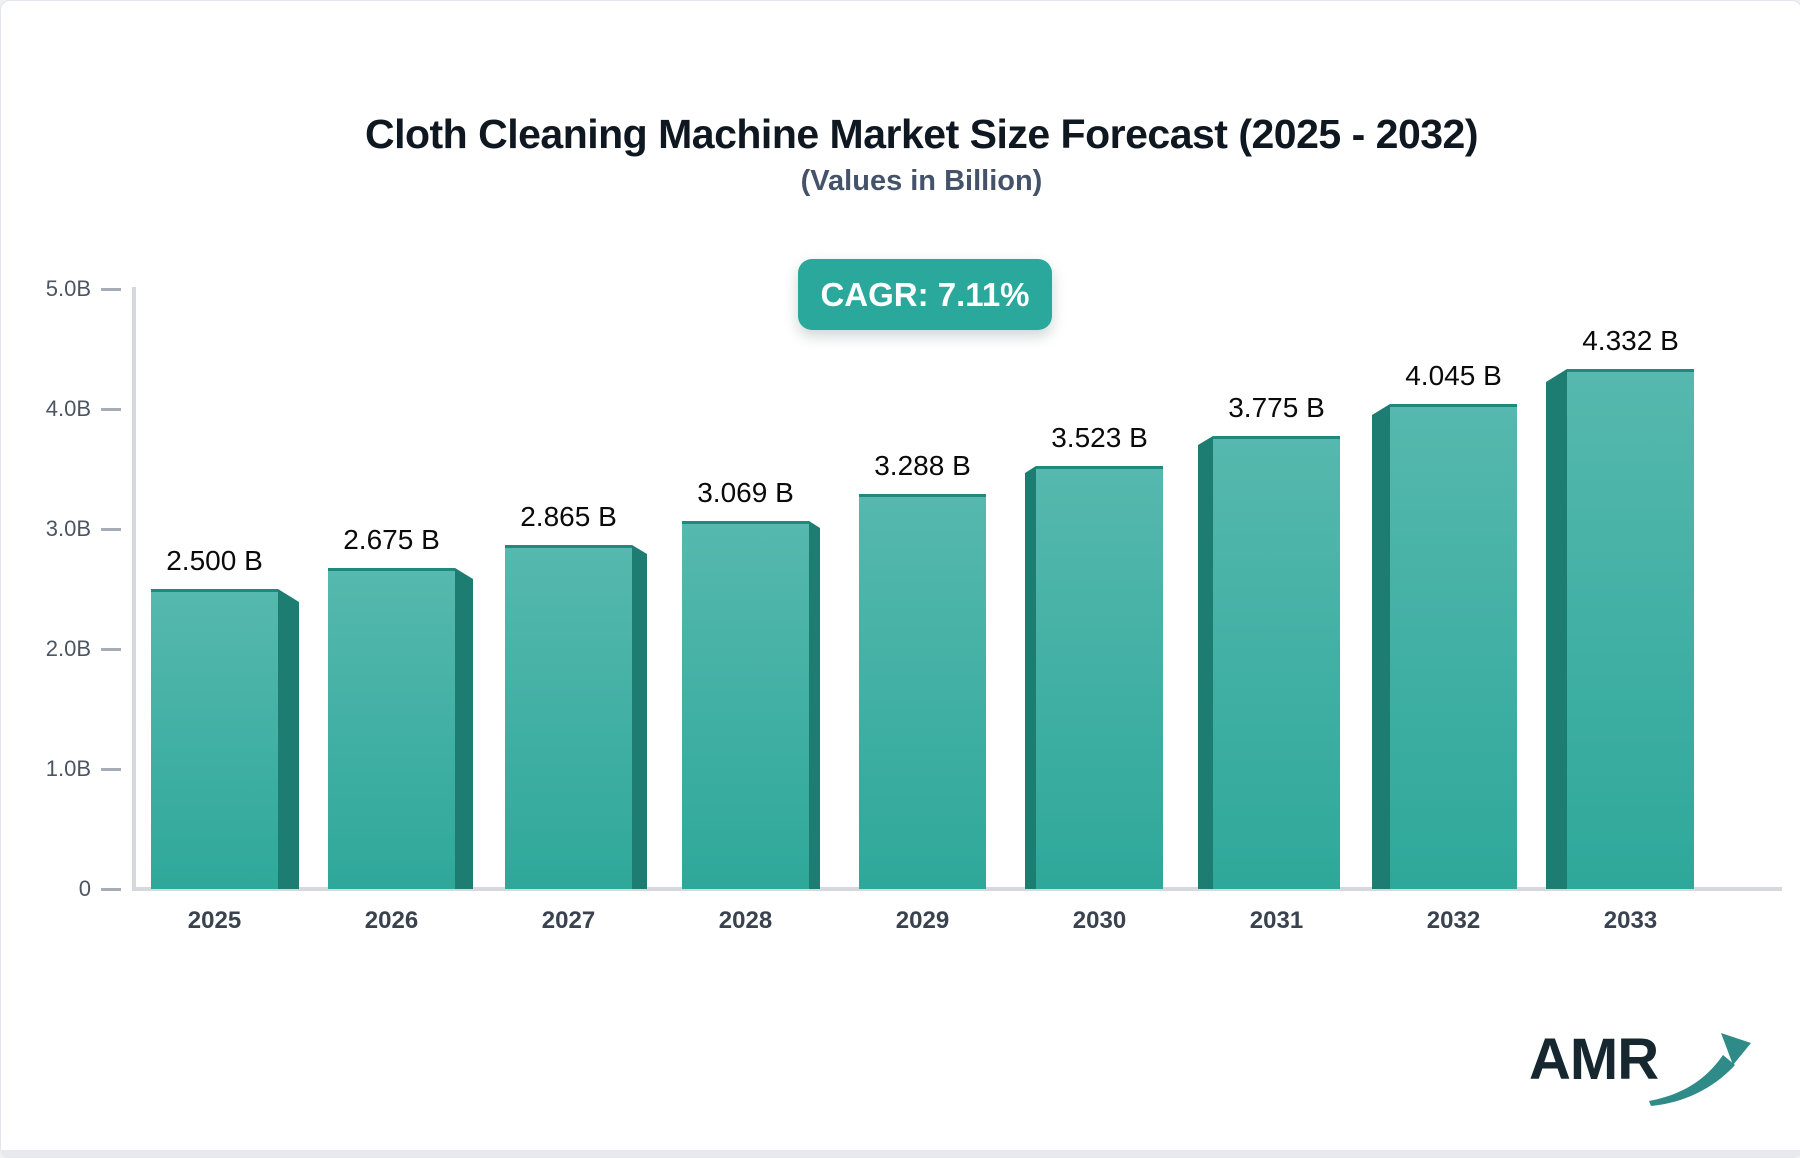  What do you see at coordinates (68, 528) in the screenshot?
I see `y-tick-label: 3.0B` at bounding box center [68, 528].